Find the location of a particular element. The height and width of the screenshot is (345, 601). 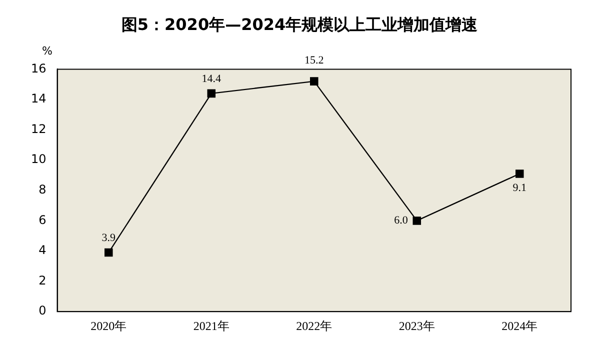

x-tick-label: 2023年 is located at coordinates (416, 325).